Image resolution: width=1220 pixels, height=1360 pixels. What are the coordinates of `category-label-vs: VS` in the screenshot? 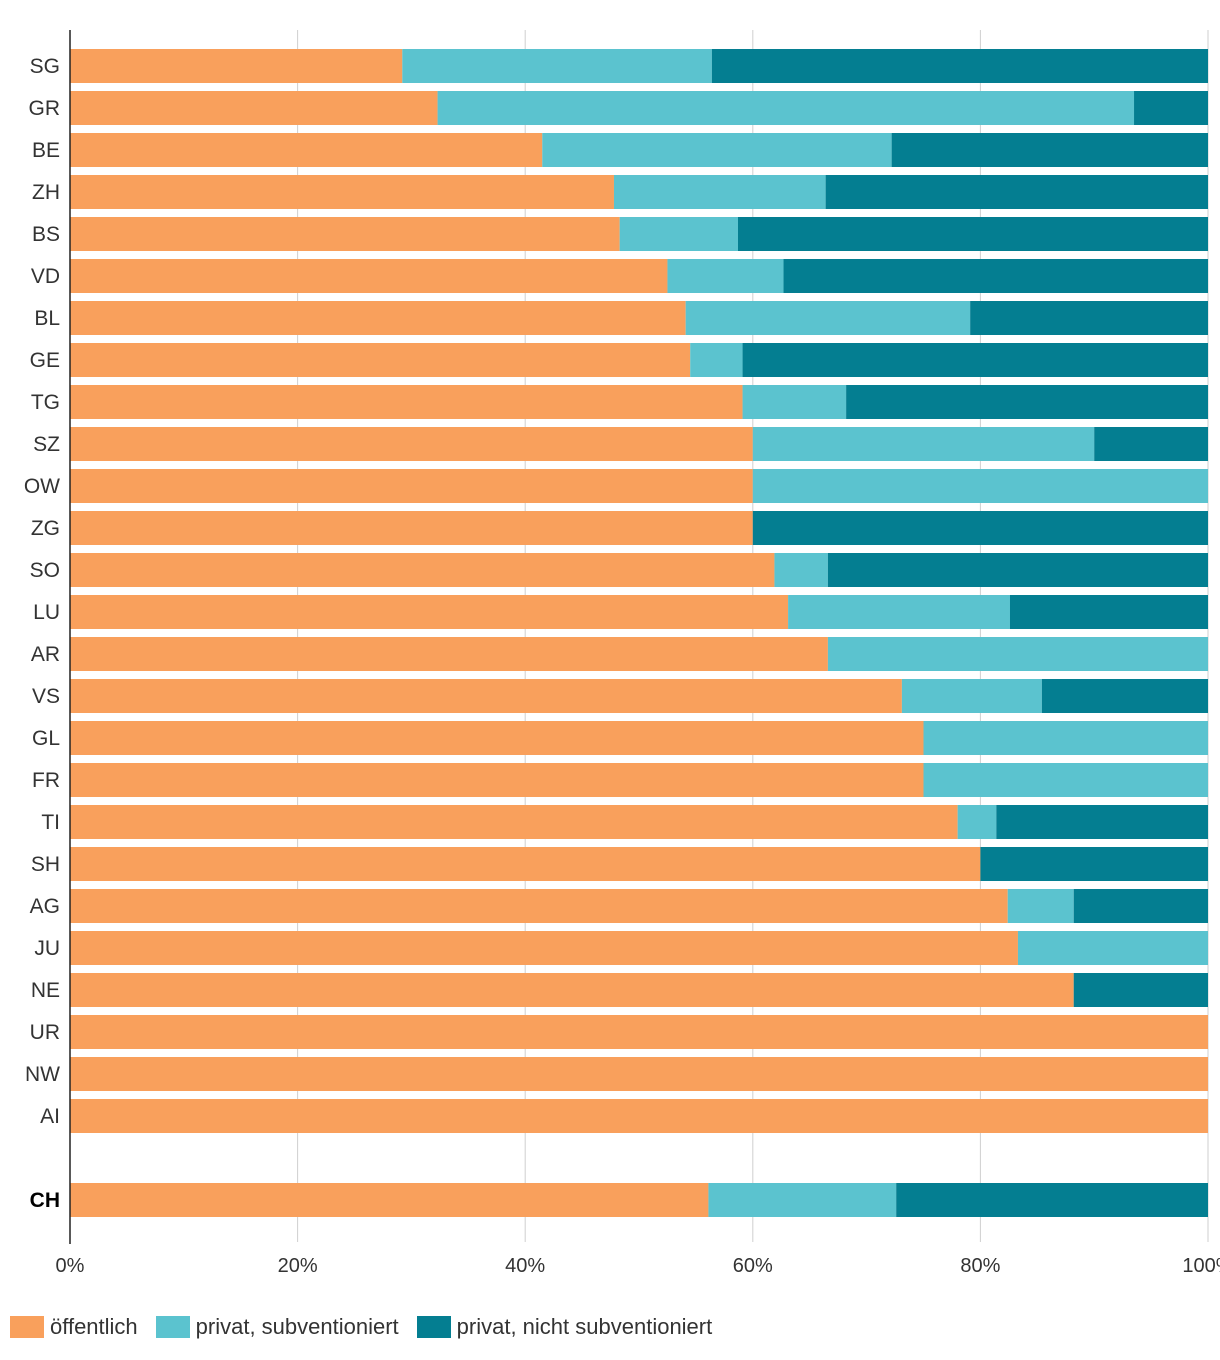 It's located at (46, 696).